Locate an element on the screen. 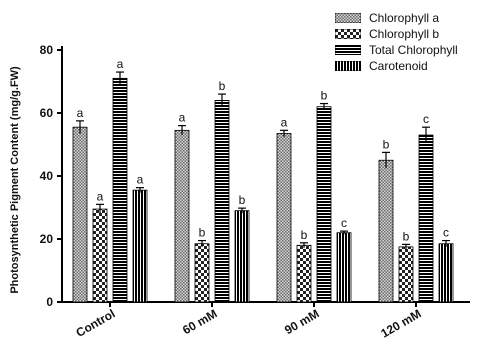 Image resolution: width=483 pixels, height=358 pixels. legend-item-carotenoid: Carotenoid is located at coordinates (396, 66).